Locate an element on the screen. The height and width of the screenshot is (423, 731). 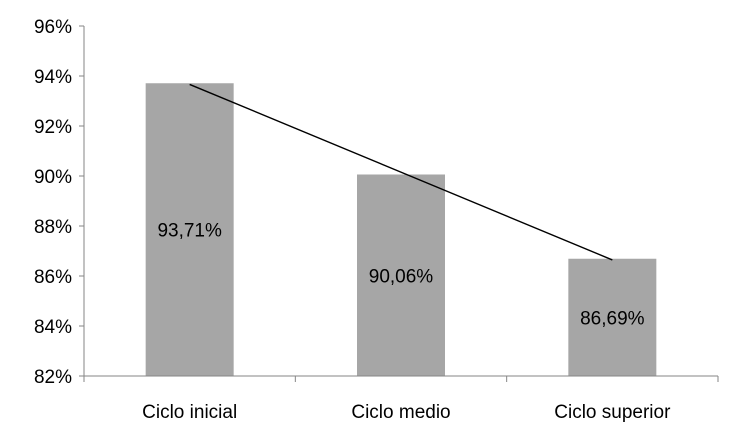
x-tick-label-1: Ciclo medio is located at coordinates (400, 412).